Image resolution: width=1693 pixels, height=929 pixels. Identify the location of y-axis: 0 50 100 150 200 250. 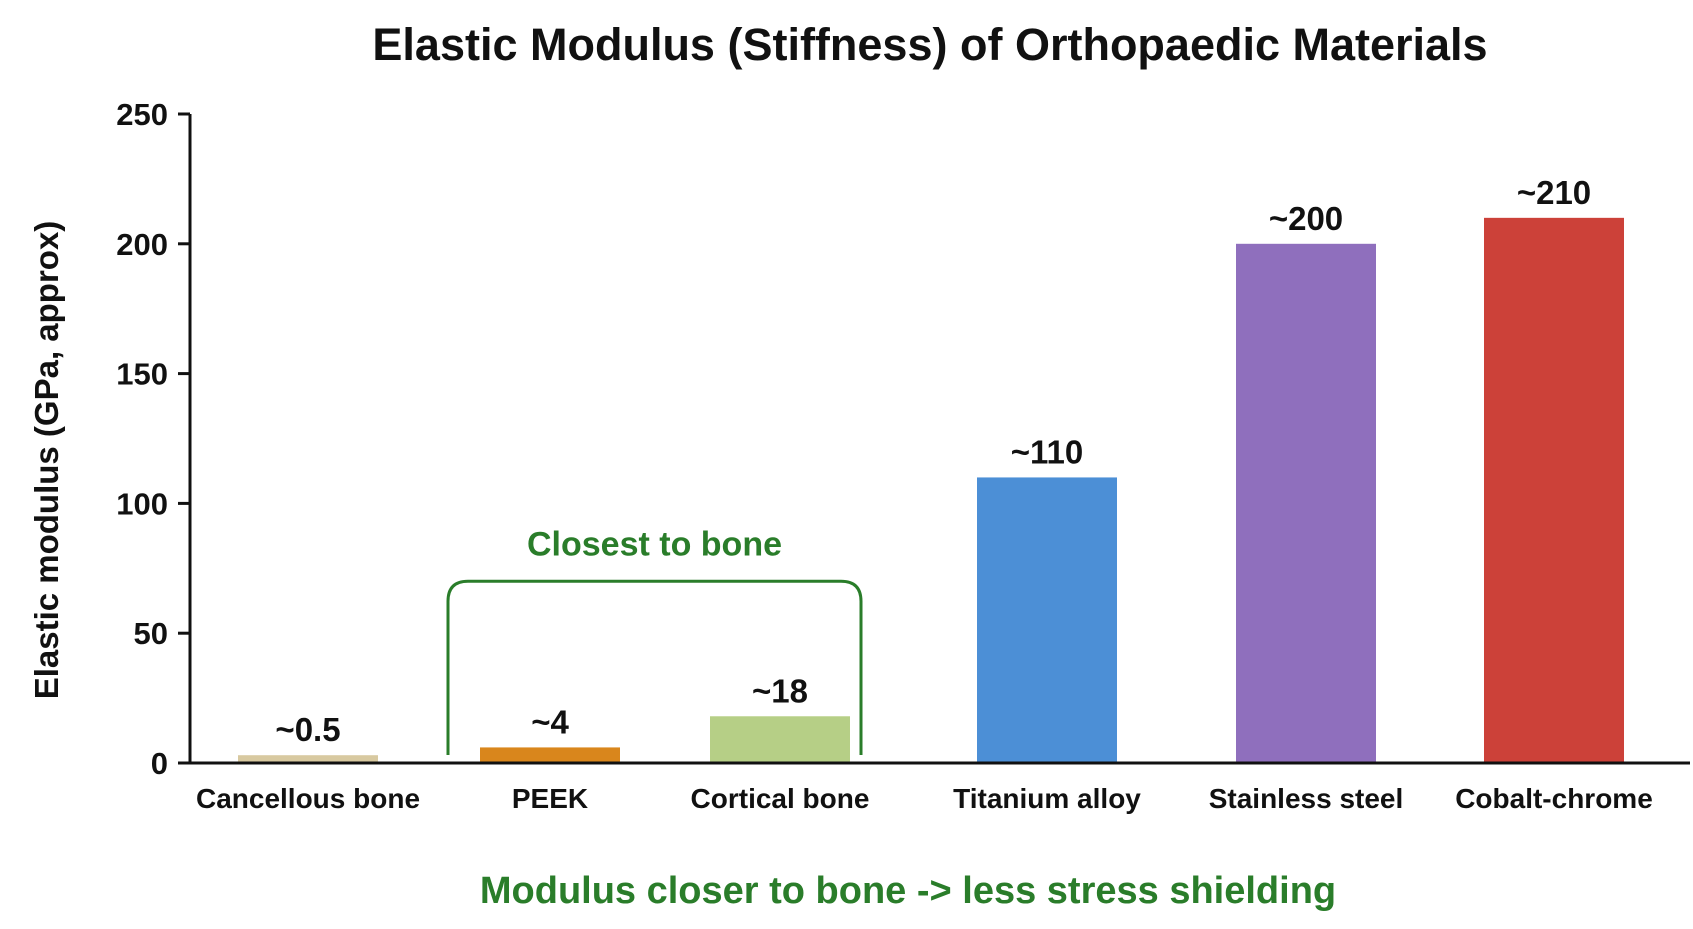
(154, 439).